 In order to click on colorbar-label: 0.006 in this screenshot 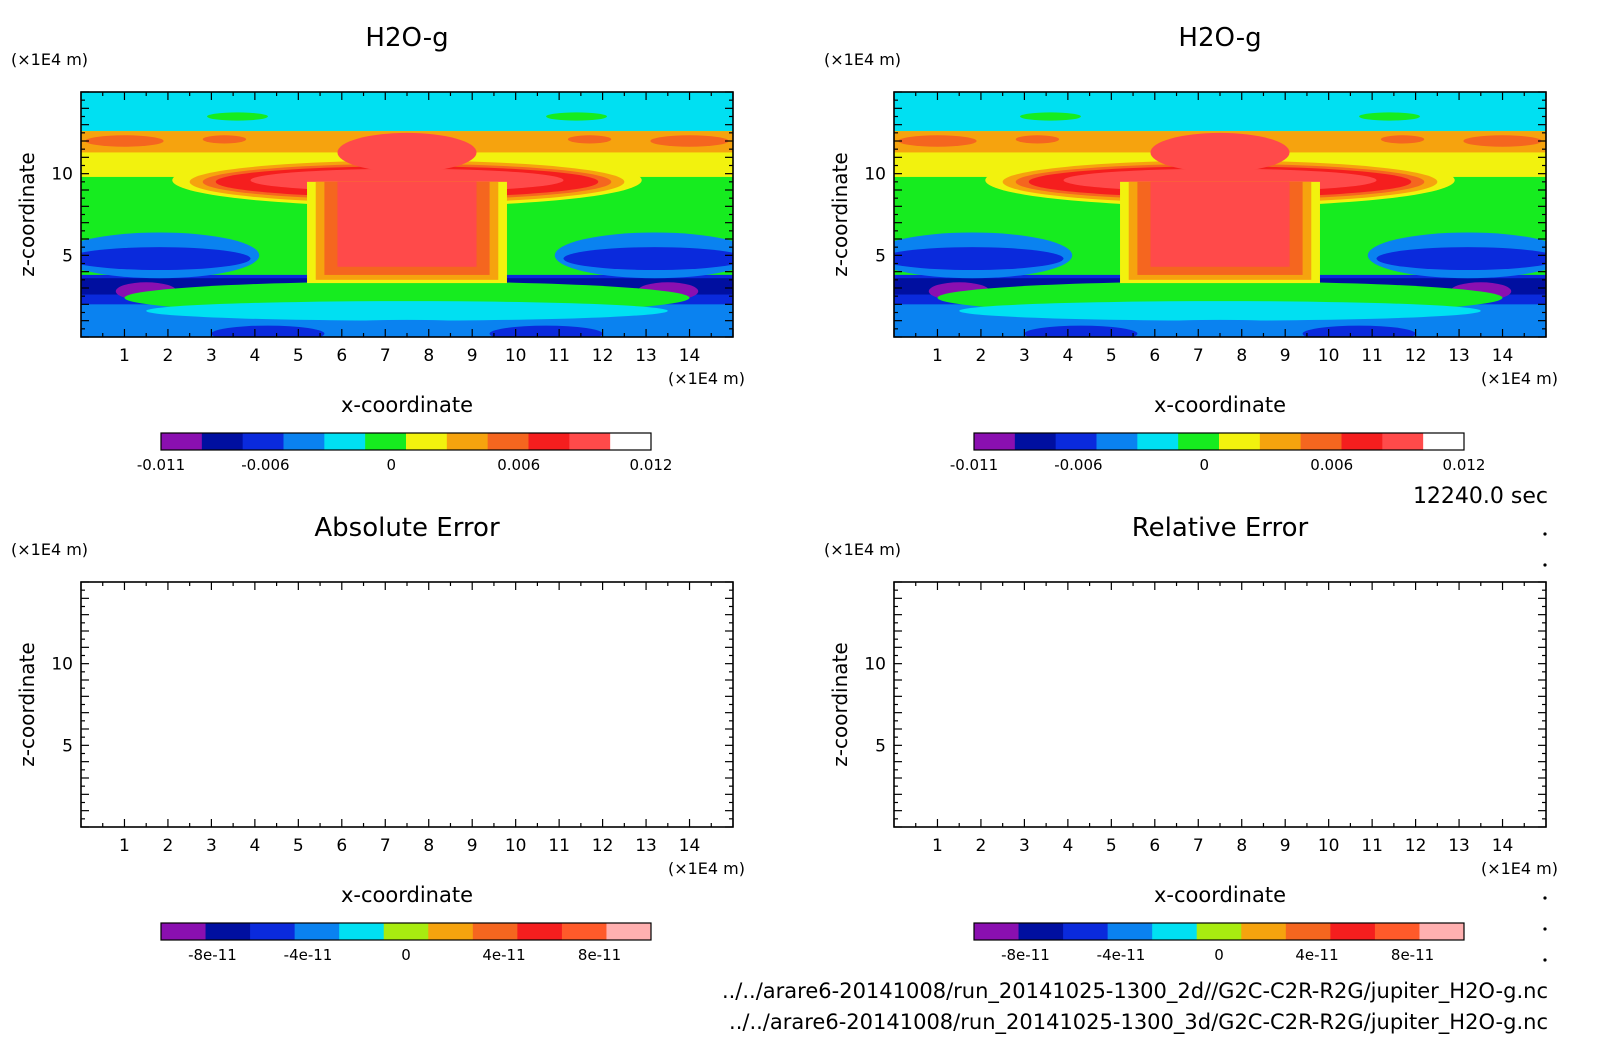, I will do `click(518, 465)`.